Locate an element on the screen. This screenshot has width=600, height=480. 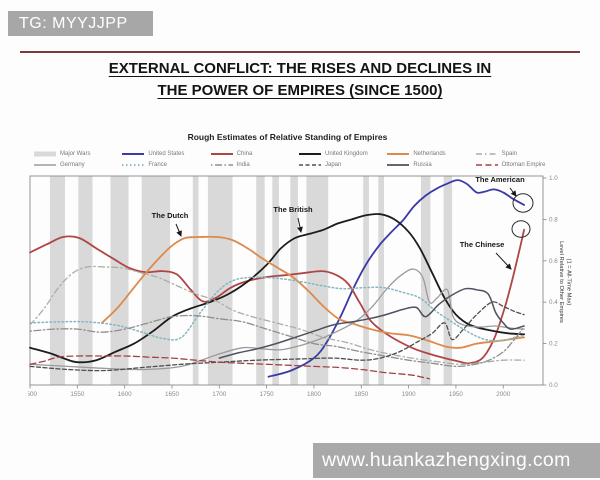
legend-item-france: France is located at coordinates (165, 164).